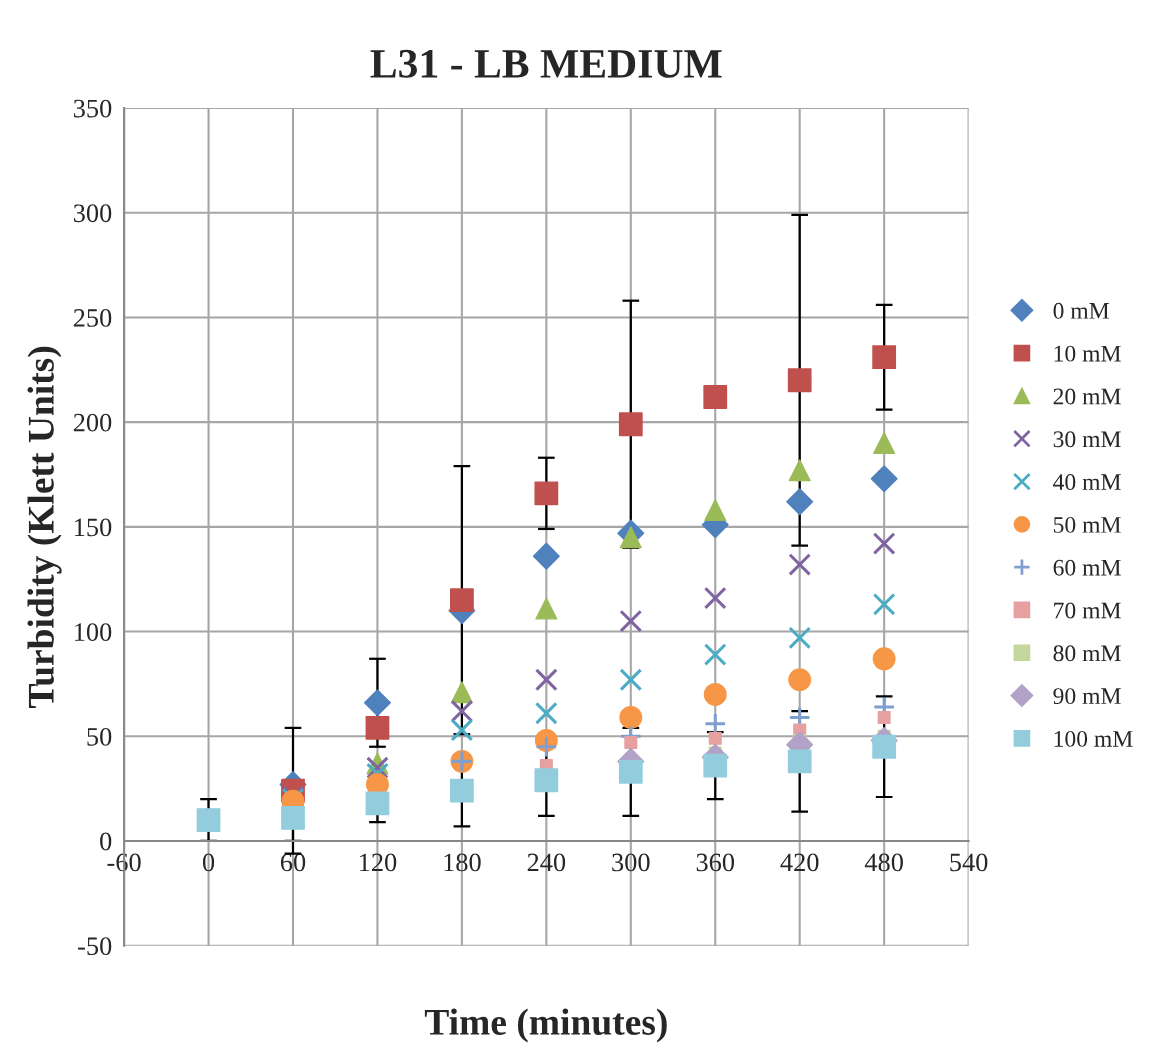 The width and height of the screenshot is (1149, 1059). What do you see at coordinates (969, 862) in the screenshot?
I see `x-tick-label: 540` at bounding box center [969, 862].